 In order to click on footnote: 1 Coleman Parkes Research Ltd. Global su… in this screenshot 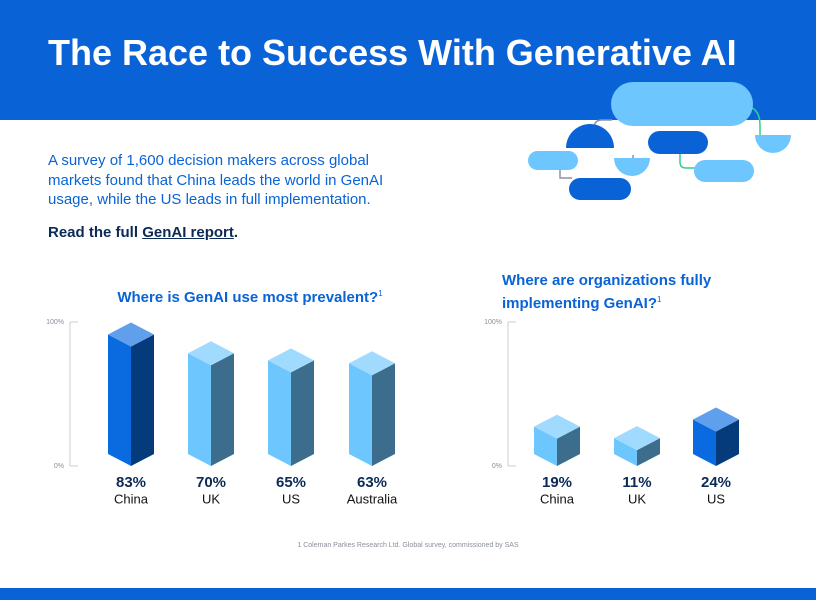, I will do `click(408, 545)`.